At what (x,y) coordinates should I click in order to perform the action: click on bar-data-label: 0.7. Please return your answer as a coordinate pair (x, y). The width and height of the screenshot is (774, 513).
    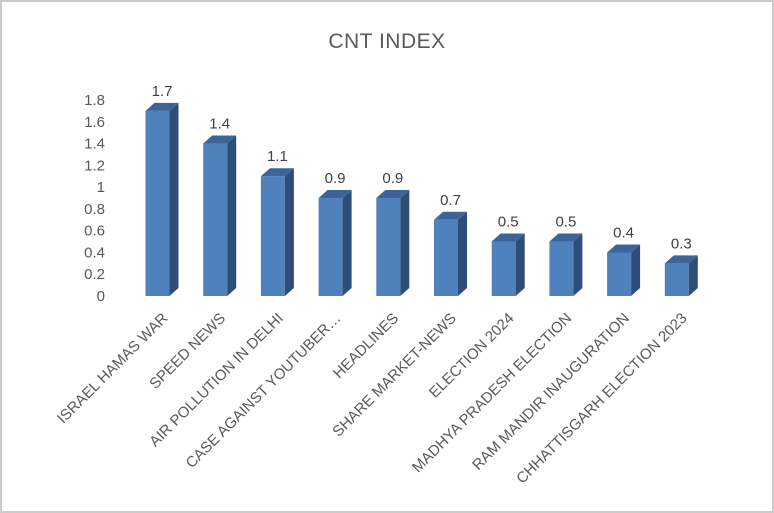
    Looking at the image, I should click on (450, 200).